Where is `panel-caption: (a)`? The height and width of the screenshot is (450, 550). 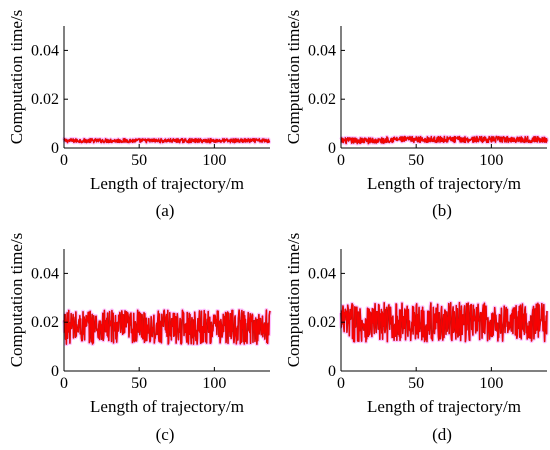
panel-caption: (a) is located at coordinates (165, 210).